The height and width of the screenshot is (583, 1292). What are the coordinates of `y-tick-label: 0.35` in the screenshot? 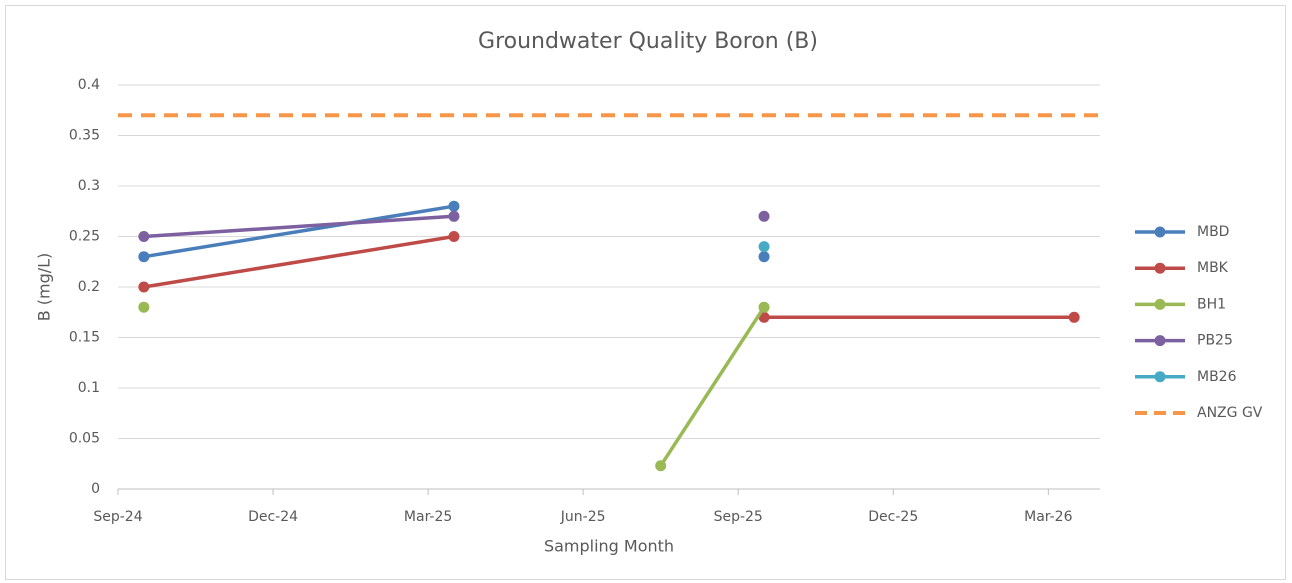 It's located at (84, 136).